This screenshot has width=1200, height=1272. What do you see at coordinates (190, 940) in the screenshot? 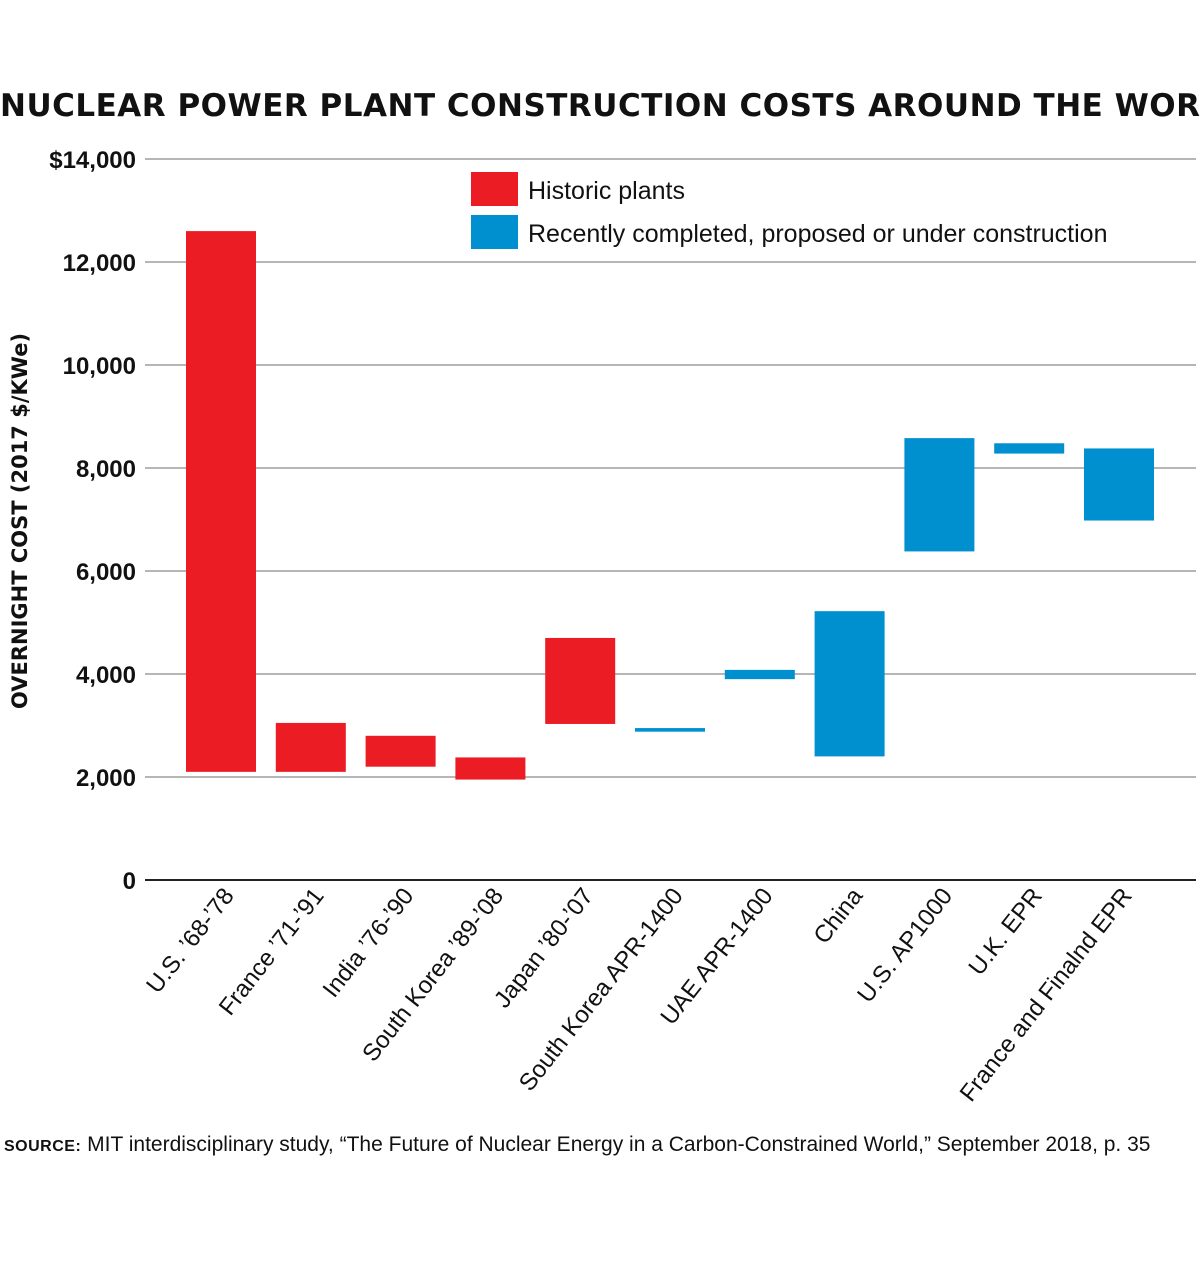
I see `x-tick-label: U.S. ’68-’78` at bounding box center [190, 940].